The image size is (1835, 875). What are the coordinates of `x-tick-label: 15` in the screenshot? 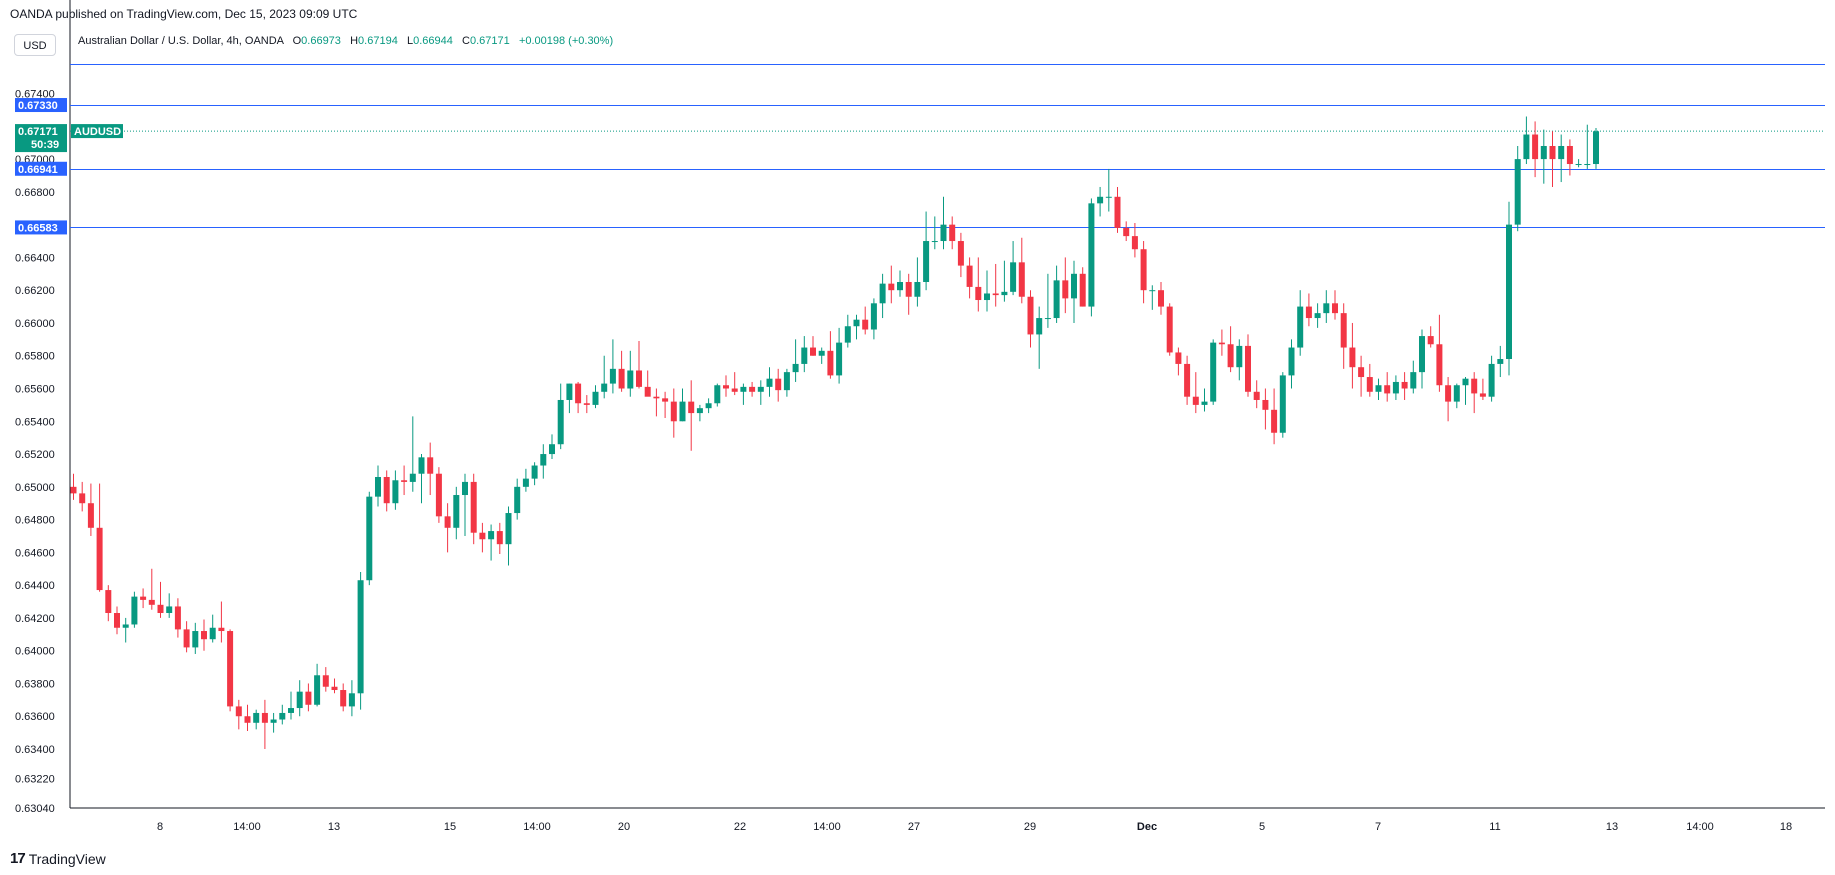 It's located at (450, 827).